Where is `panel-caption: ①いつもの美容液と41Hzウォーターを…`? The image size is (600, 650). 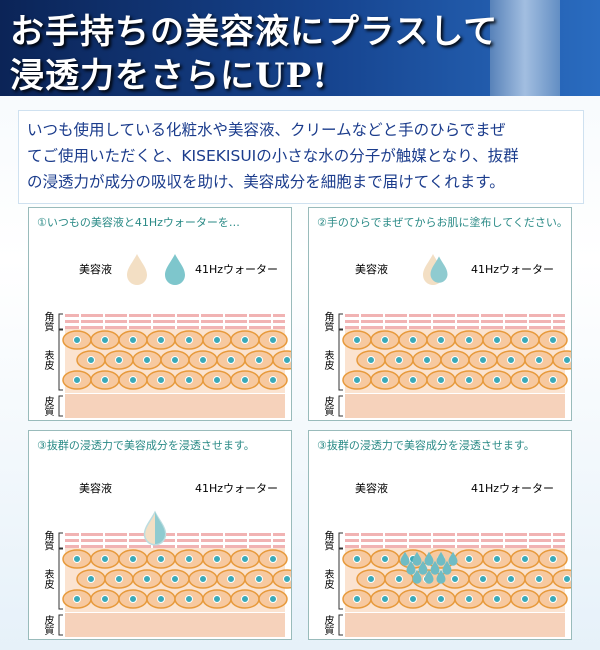 panel-caption: ①いつもの美容液と41Hzウォーターを… is located at coordinates (138, 222).